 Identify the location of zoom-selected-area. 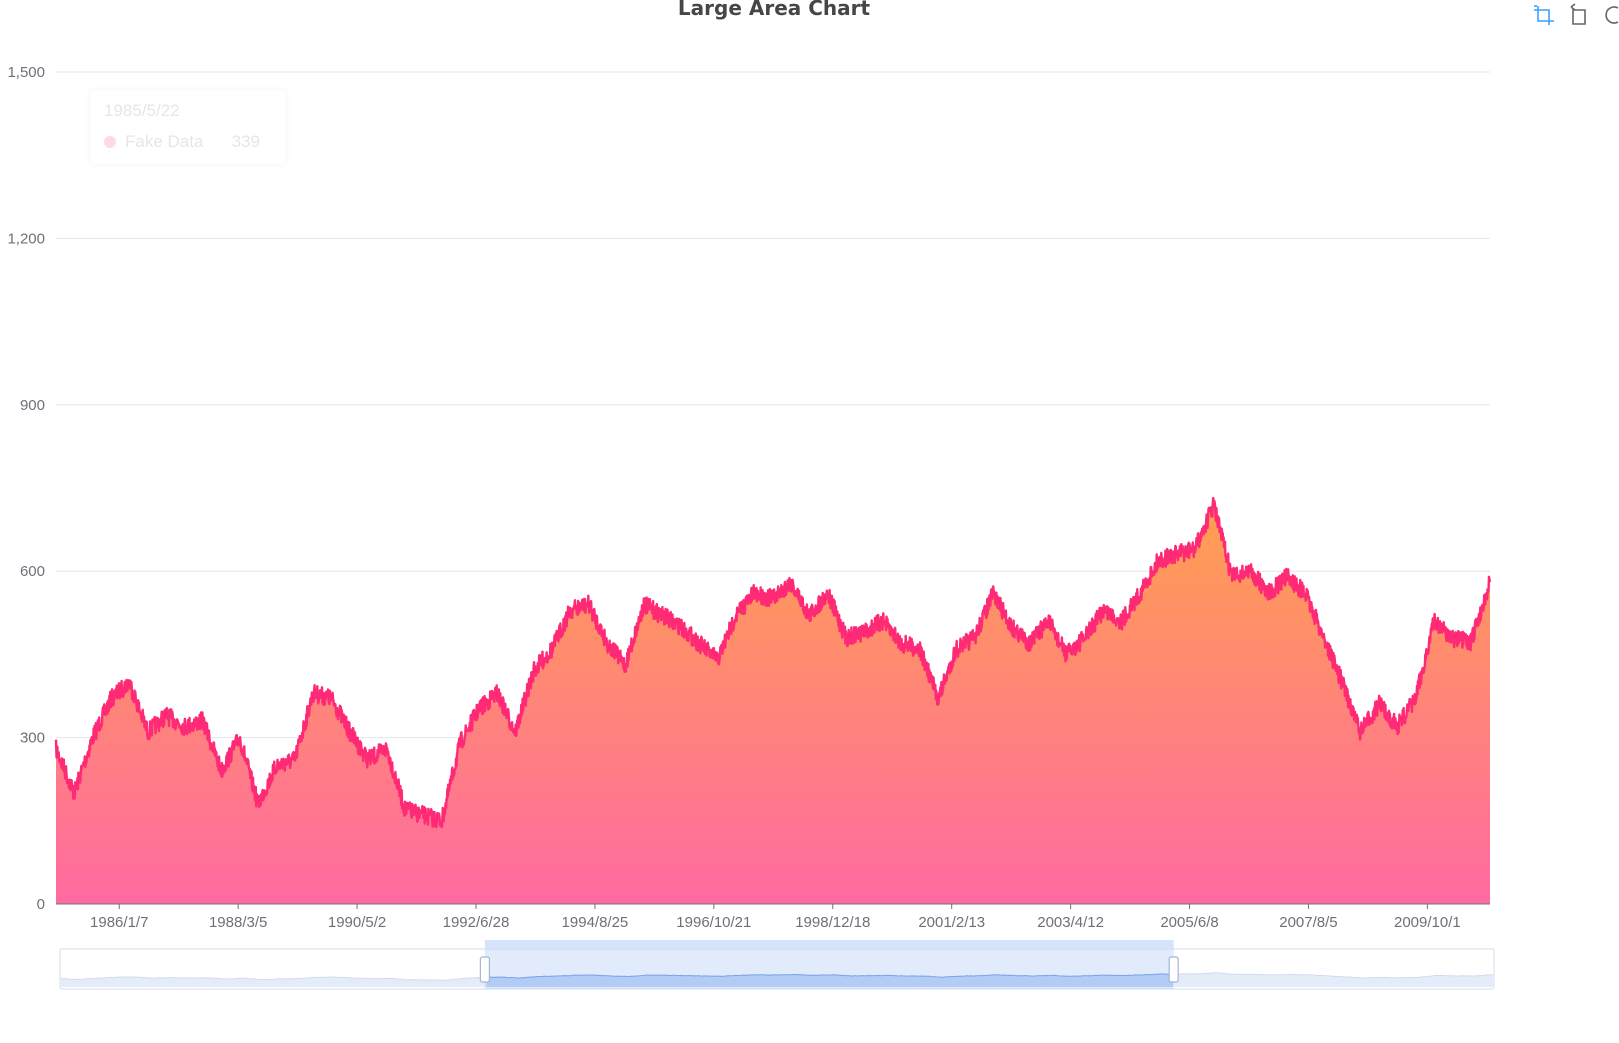
(829, 980).